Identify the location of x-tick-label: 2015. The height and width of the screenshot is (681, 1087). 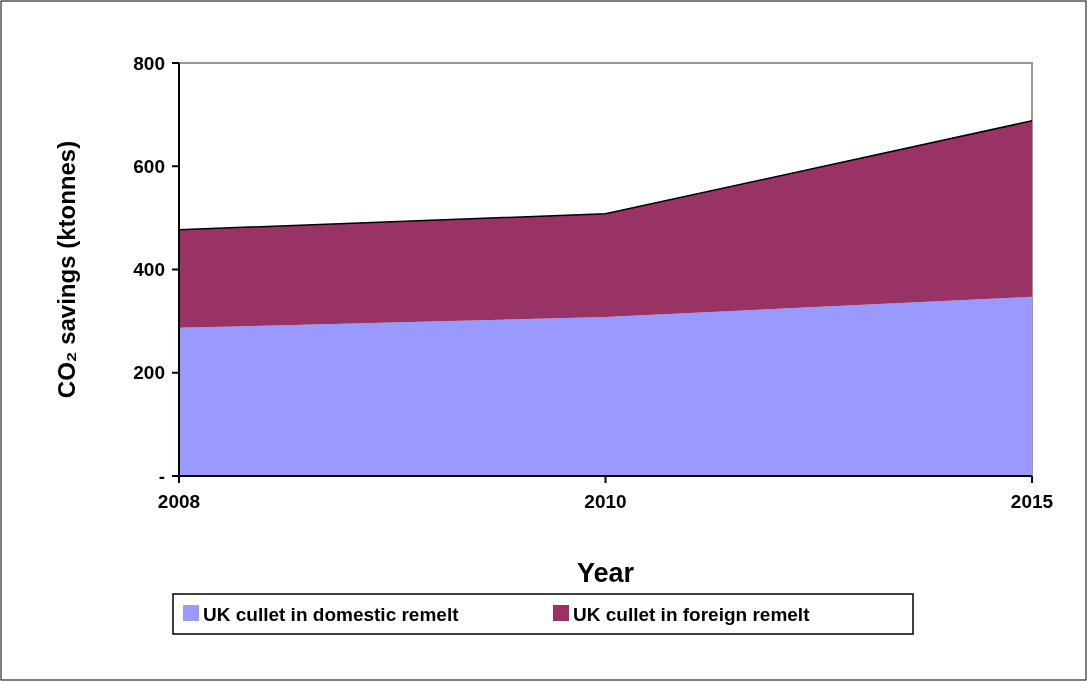
(1032, 501).